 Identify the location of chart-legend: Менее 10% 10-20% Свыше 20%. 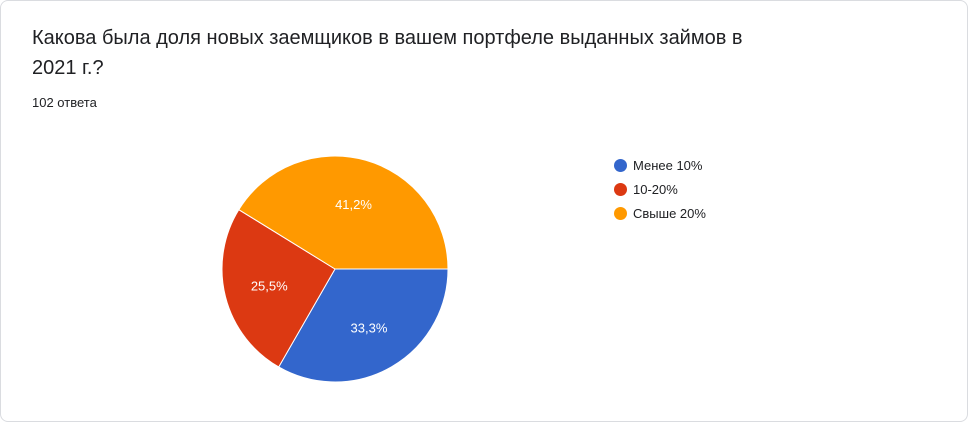
(660, 189).